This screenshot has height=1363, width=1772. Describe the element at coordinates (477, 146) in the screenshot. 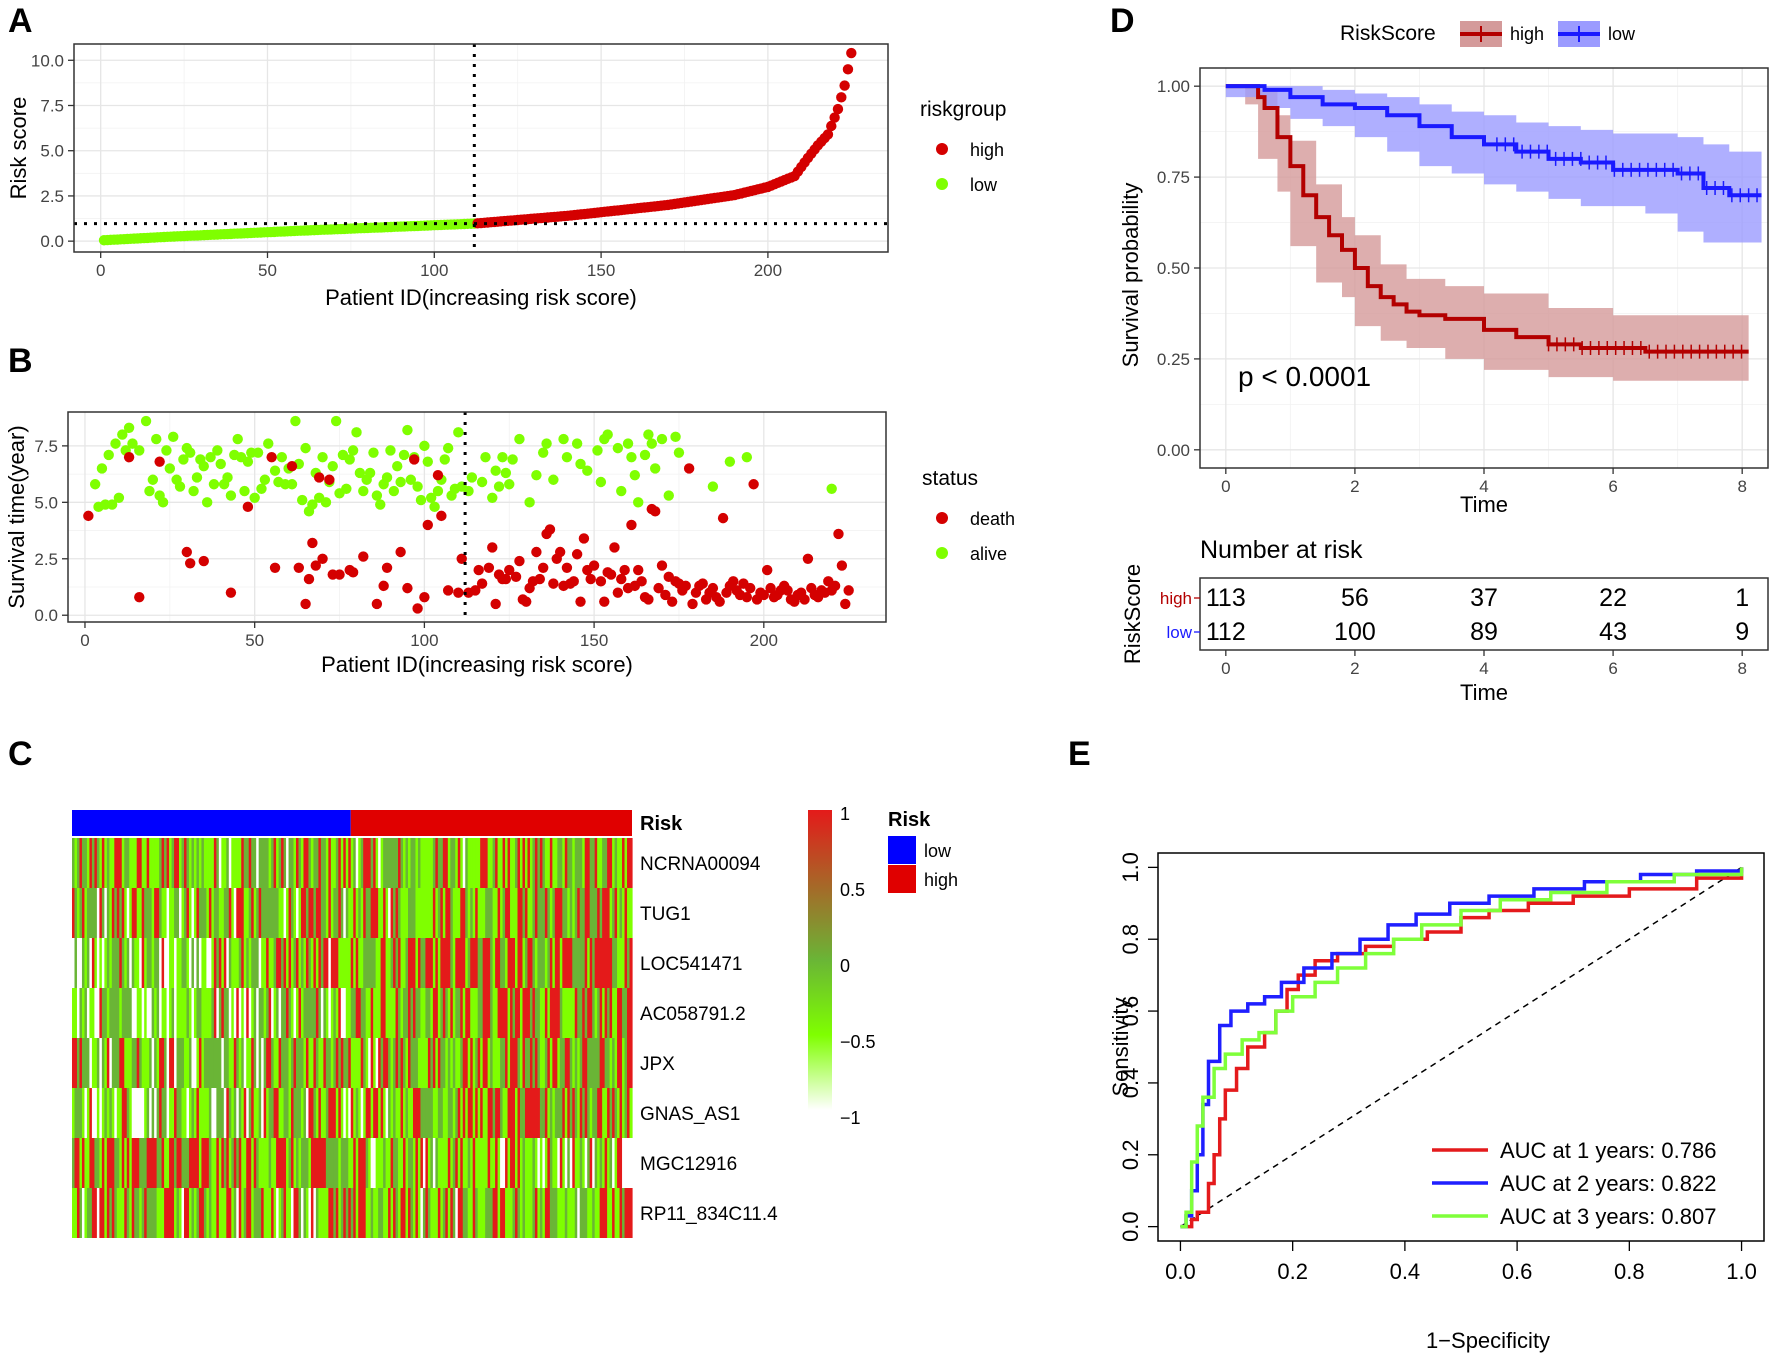

I see `panel-a-points` at that location.